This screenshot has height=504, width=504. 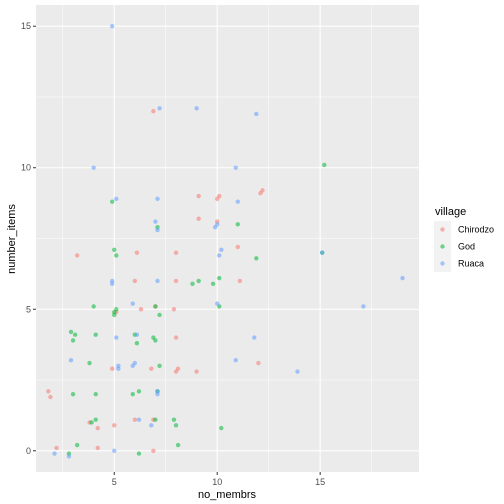 I want to click on legend-label-ruaca: Ruaca, so click(x=471, y=264).